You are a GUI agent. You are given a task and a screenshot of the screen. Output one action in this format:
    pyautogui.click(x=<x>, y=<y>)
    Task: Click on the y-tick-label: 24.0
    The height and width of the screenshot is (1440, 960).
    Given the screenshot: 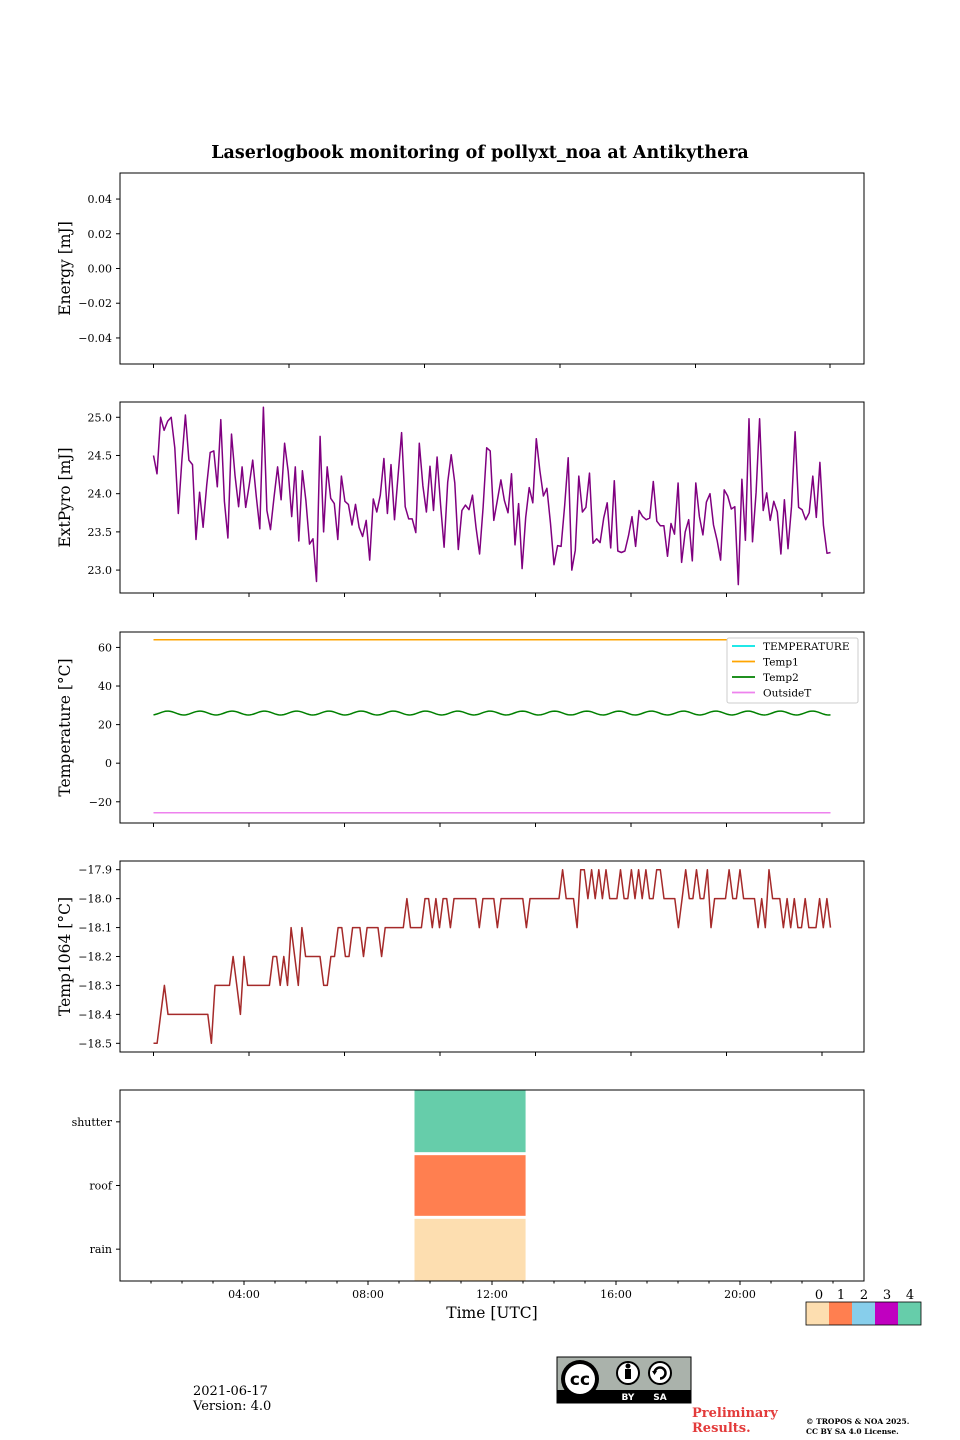 What is the action you would take?
    pyautogui.click(x=100, y=494)
    